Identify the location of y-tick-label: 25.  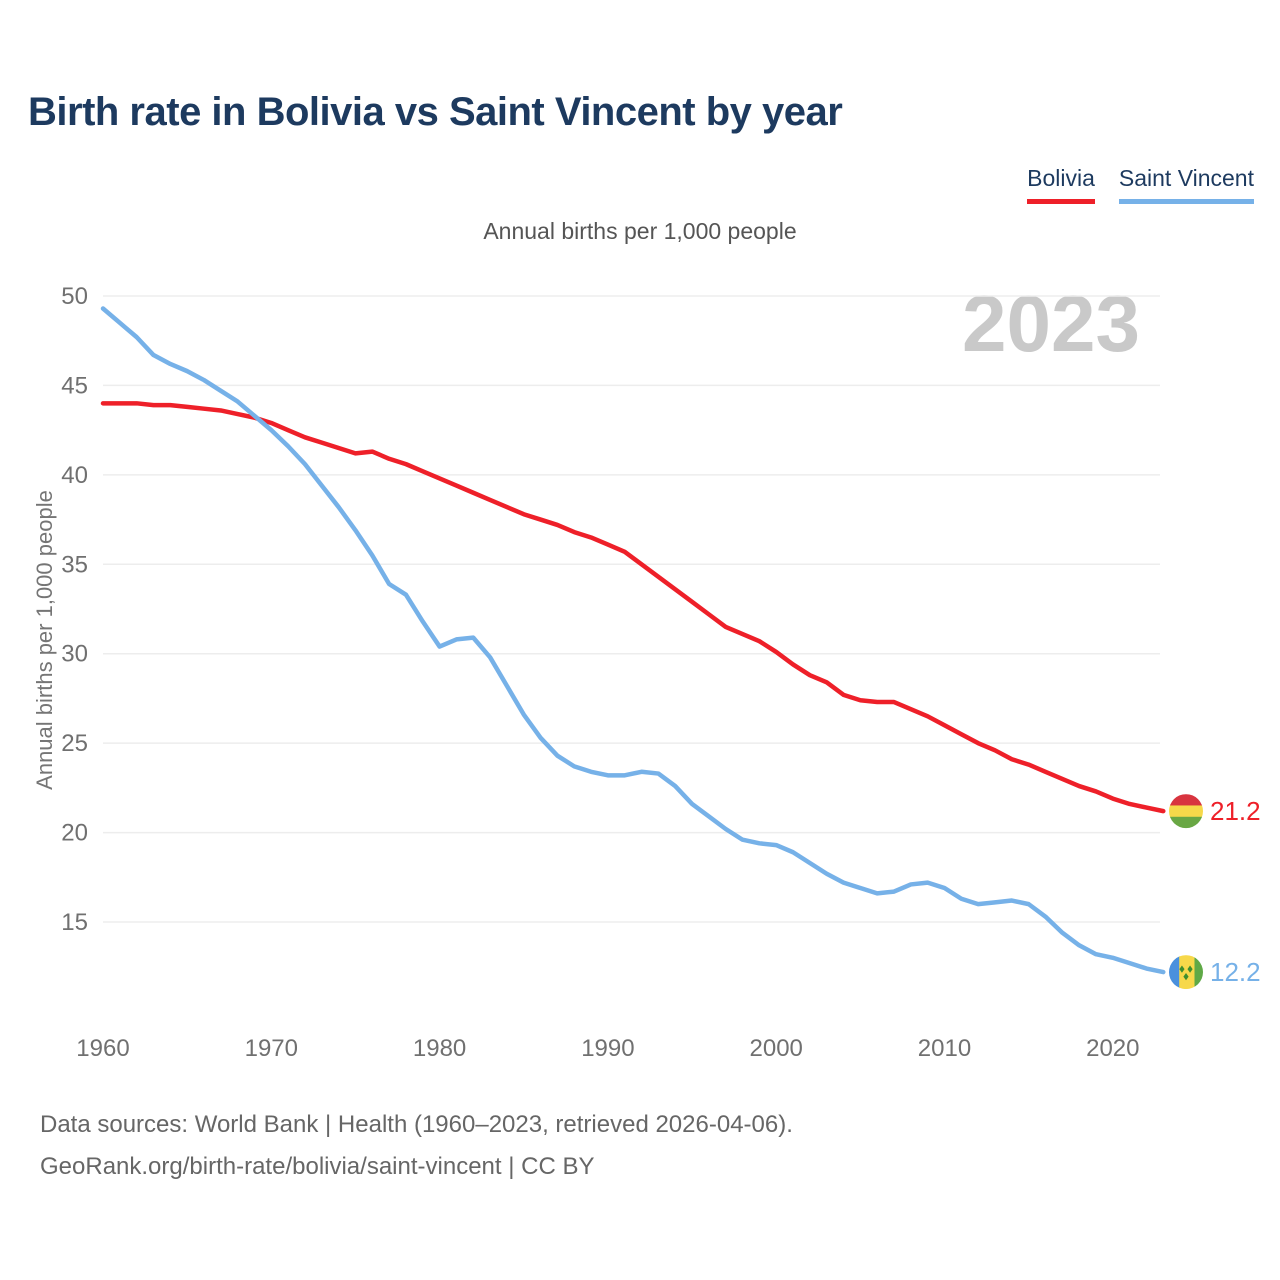
(74, 743).